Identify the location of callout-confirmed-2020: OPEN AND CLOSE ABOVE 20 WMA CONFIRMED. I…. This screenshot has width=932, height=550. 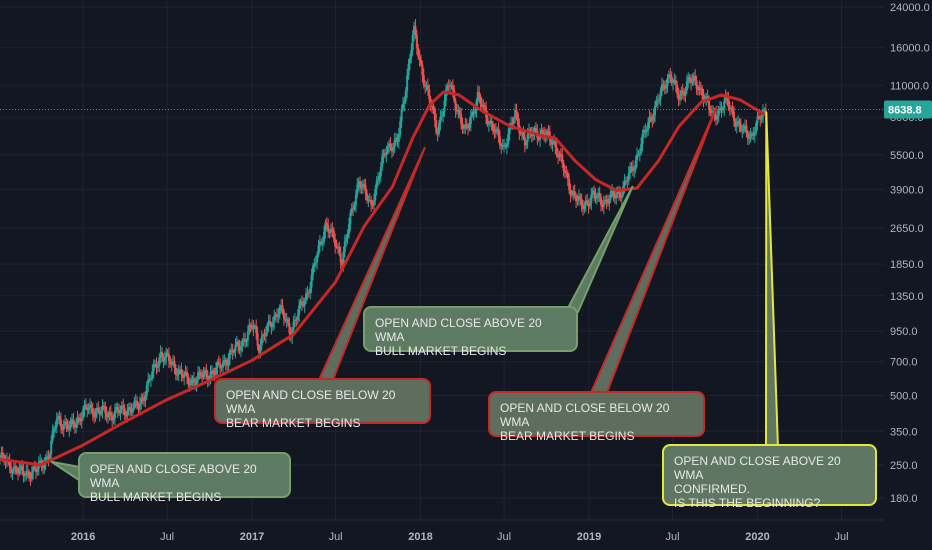
(769, 477).